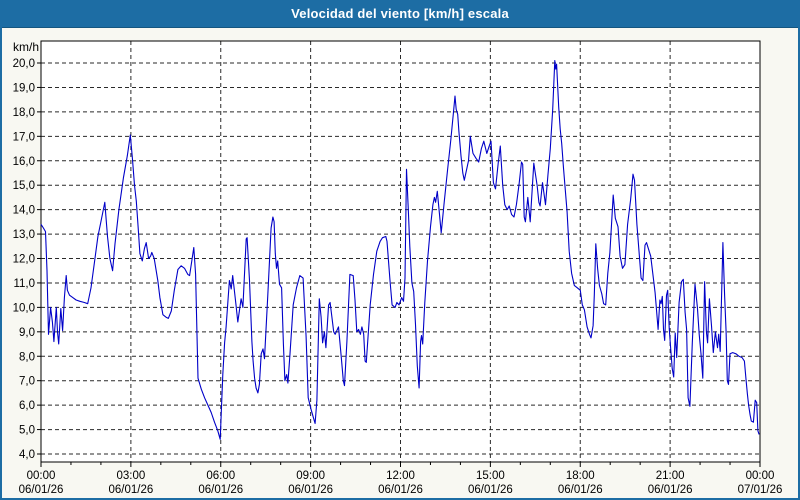 The height and width of the screenshot is (500, 800). Describe the element at coordinates (220, 476) in the screenshot. I see `x-tick-time-label: 06:00` at that location.